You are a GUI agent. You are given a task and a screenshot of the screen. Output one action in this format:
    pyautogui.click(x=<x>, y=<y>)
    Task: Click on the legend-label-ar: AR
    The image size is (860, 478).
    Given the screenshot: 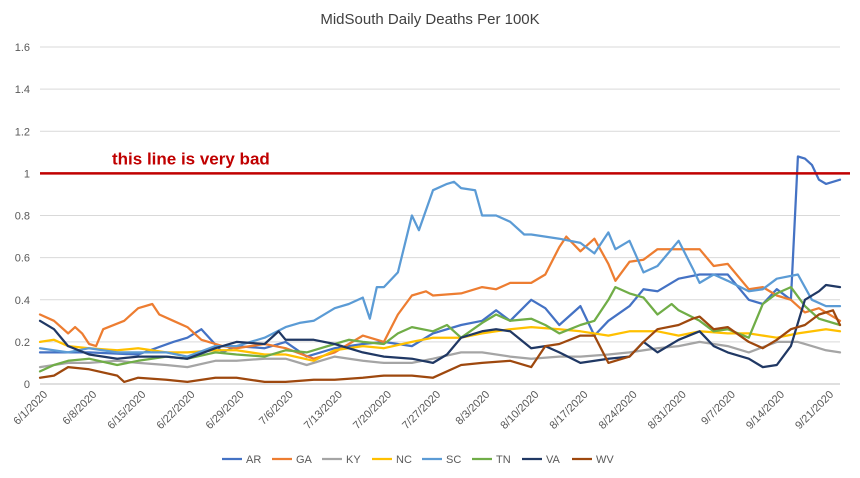 What is the action you would take?
    pyautogui.click(x=253, y=460)
    